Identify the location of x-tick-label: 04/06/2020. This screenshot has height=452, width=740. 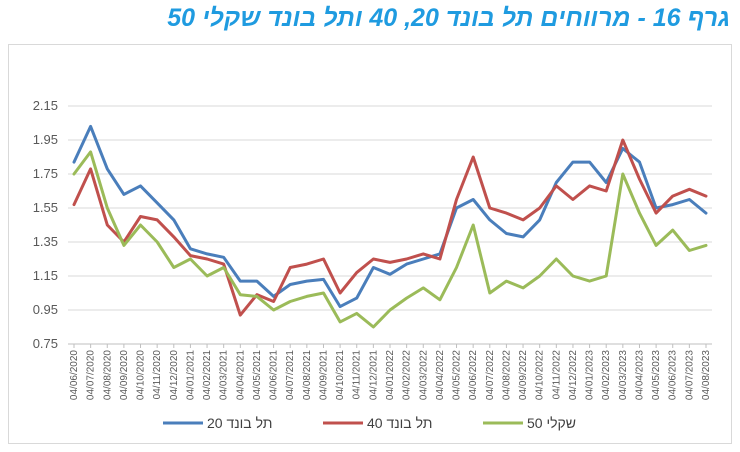
(74, 375).